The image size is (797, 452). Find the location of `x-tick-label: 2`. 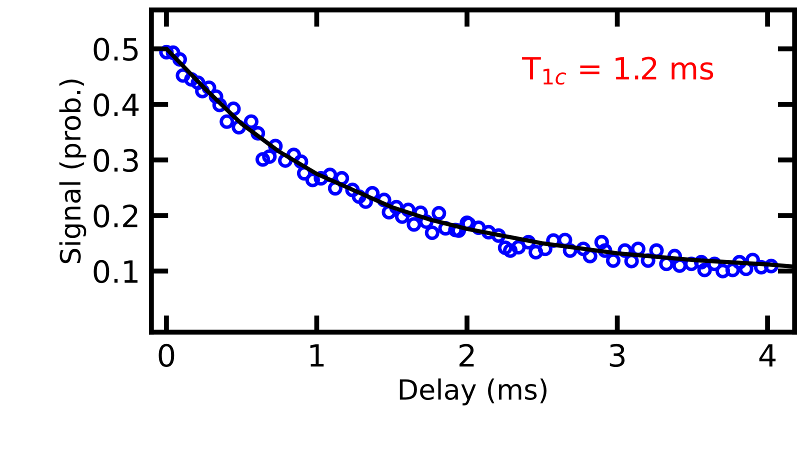

x-tick-label: 2 is located at coordinates (467, 355).